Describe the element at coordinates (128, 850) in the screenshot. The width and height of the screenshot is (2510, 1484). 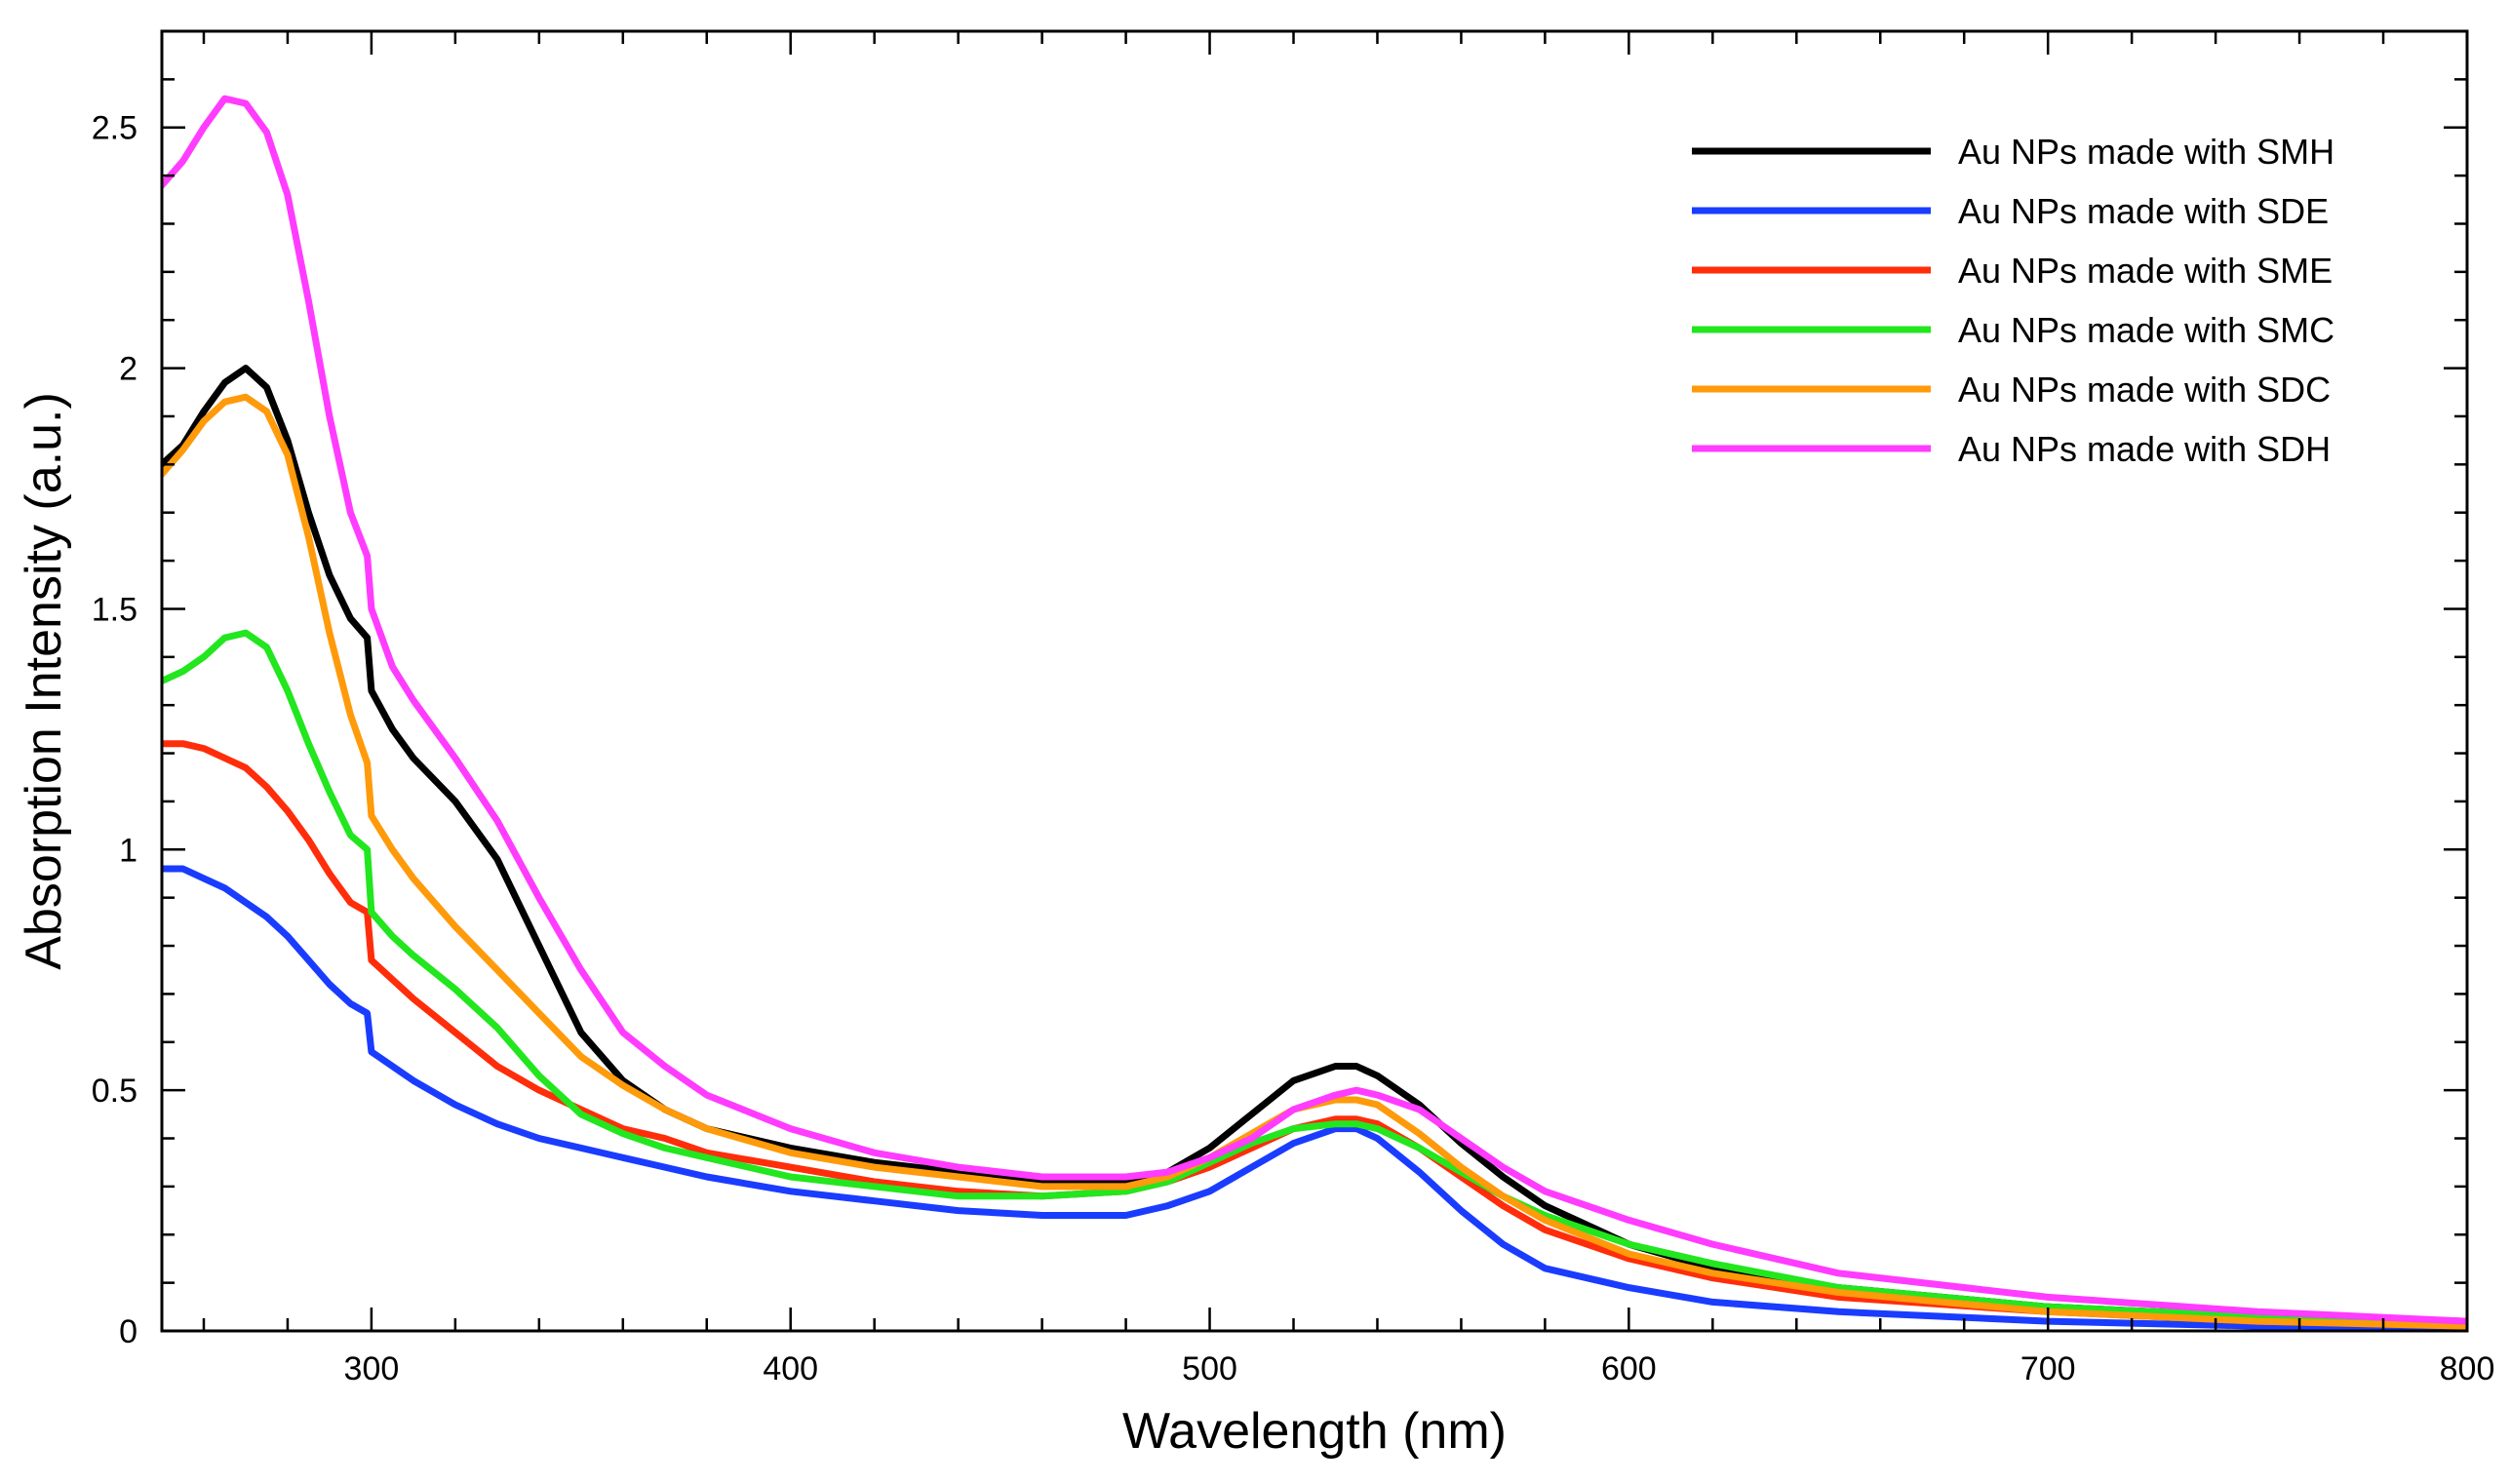
I see `y-tick-label: 1` at that location.